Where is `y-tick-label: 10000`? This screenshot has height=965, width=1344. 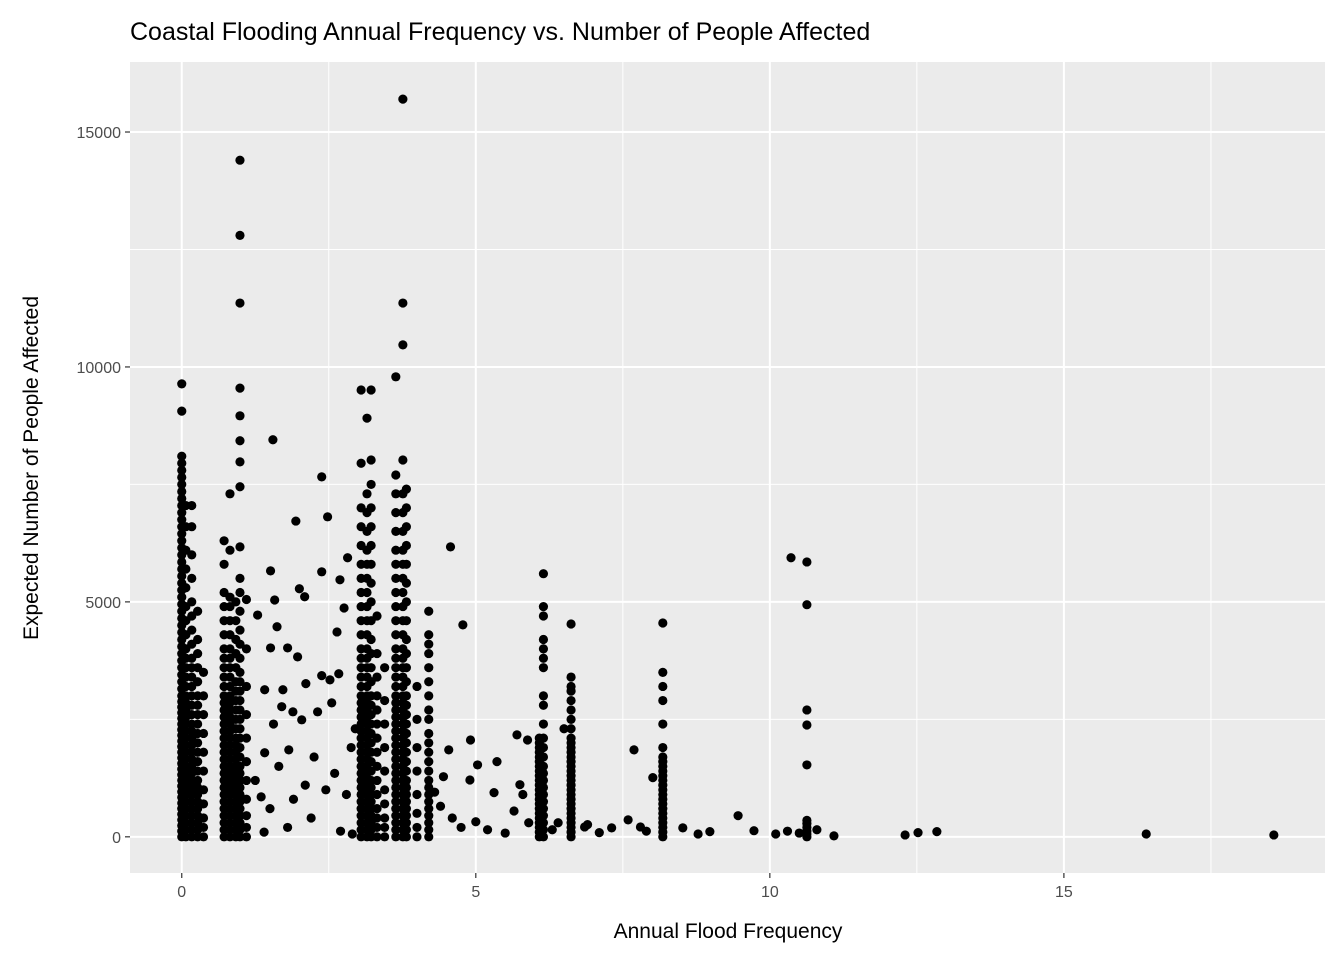
y-tick-label: 10000 is located at coordinates (99, 368).